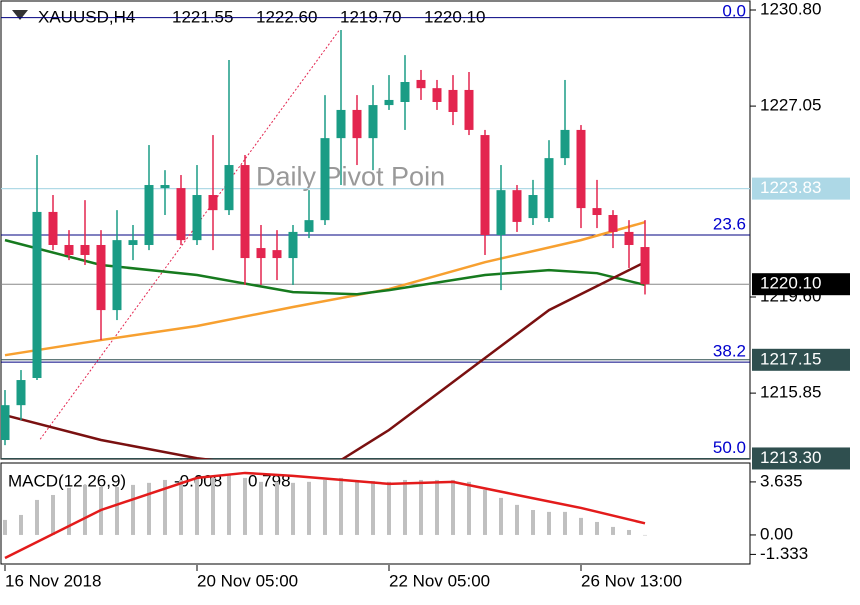  What do you see at coordinates (286, 16) in the screenshot?
I see `header-high: 1222.60` at bounding box center [286, 16].